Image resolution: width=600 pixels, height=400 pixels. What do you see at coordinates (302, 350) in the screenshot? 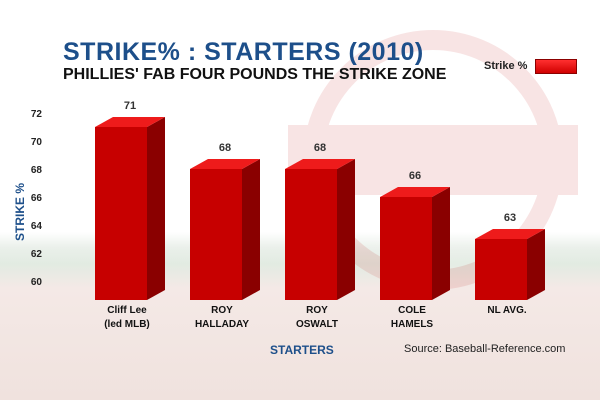
I see `x-axis-label: STARTERS` at bounding box center [302, 350].